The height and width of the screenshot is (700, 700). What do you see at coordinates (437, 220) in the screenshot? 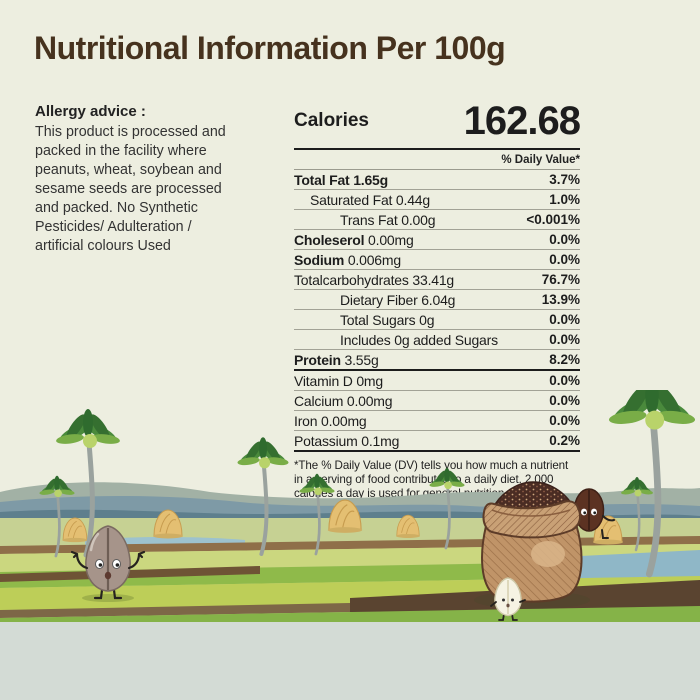
I see `nutrient-row: Trans Fat 0.00g <0.001%` at bounding box center [437, 220].